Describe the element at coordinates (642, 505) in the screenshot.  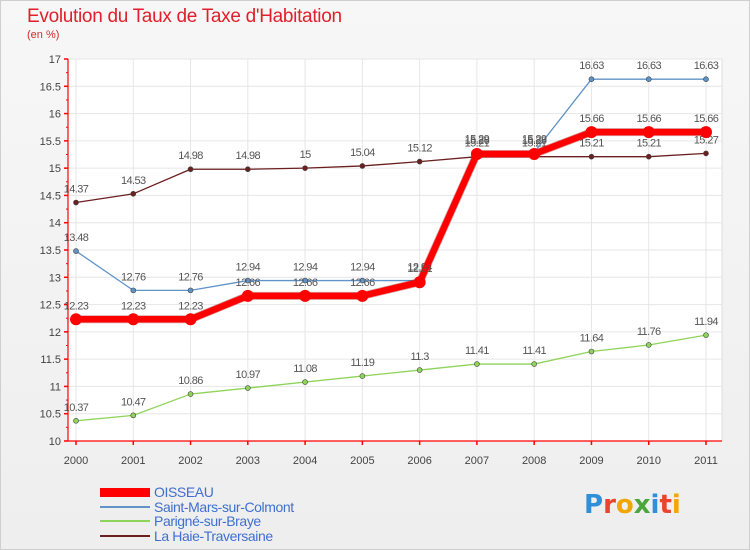
I see `logo-letter: x` at that location.